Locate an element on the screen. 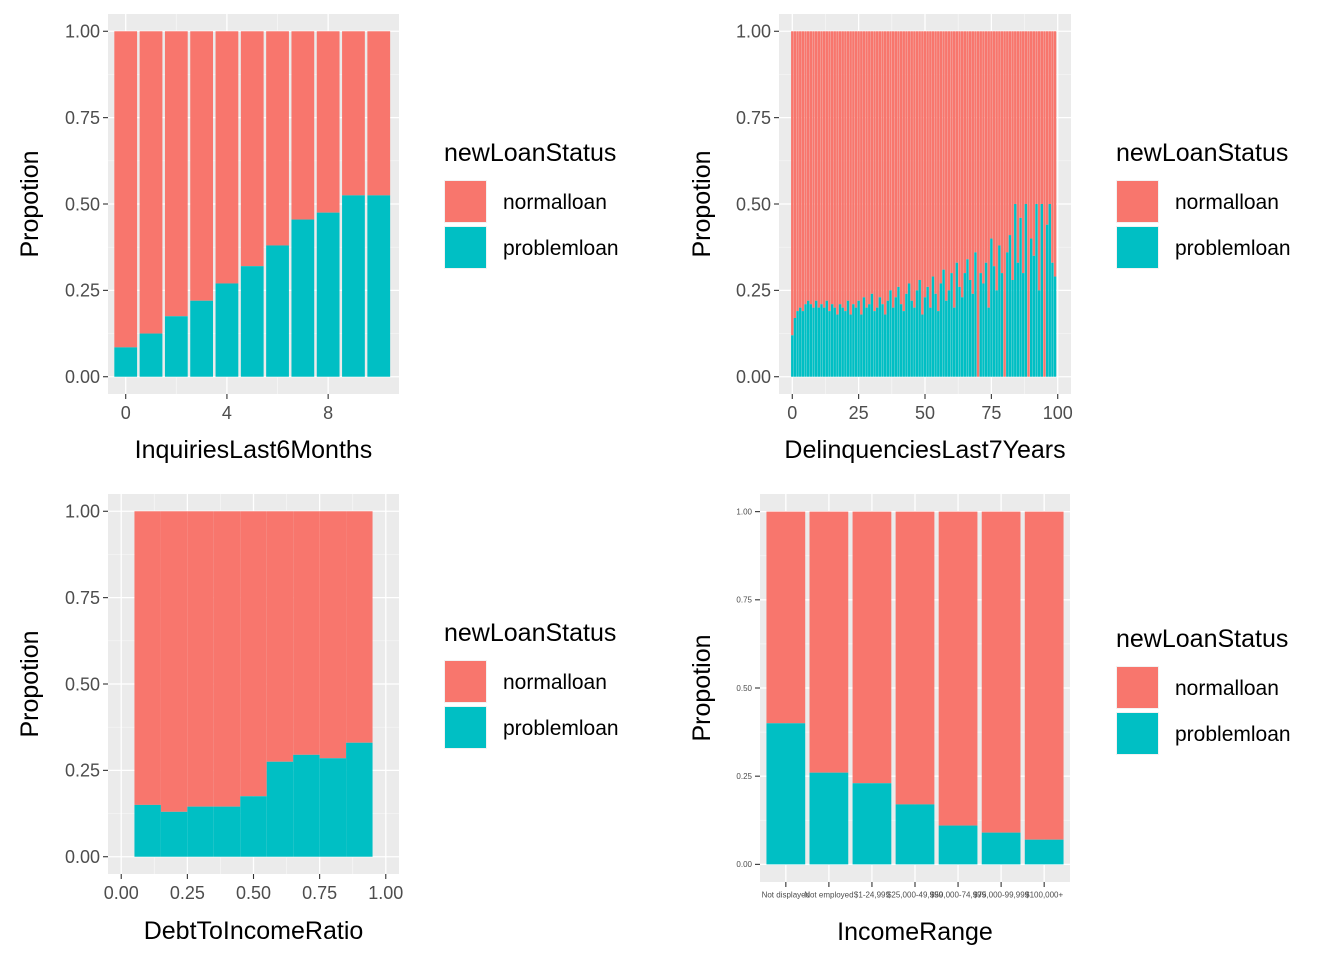 The height and width of the screenshot is (965, 1344). y-tick-label: 0.25 is located at coordinates (753, 291).